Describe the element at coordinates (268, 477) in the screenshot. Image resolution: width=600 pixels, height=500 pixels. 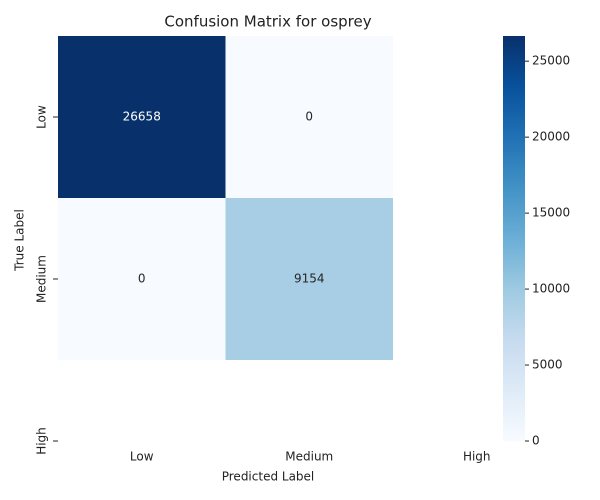
I see `x-axis-label: Predicted Label` at that location.